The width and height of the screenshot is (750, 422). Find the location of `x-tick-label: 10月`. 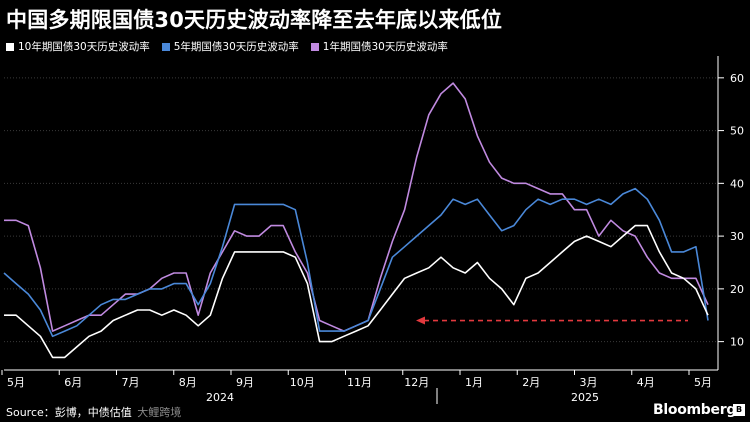

x-tick-label: 10月 is located at coordinates (302, 382).